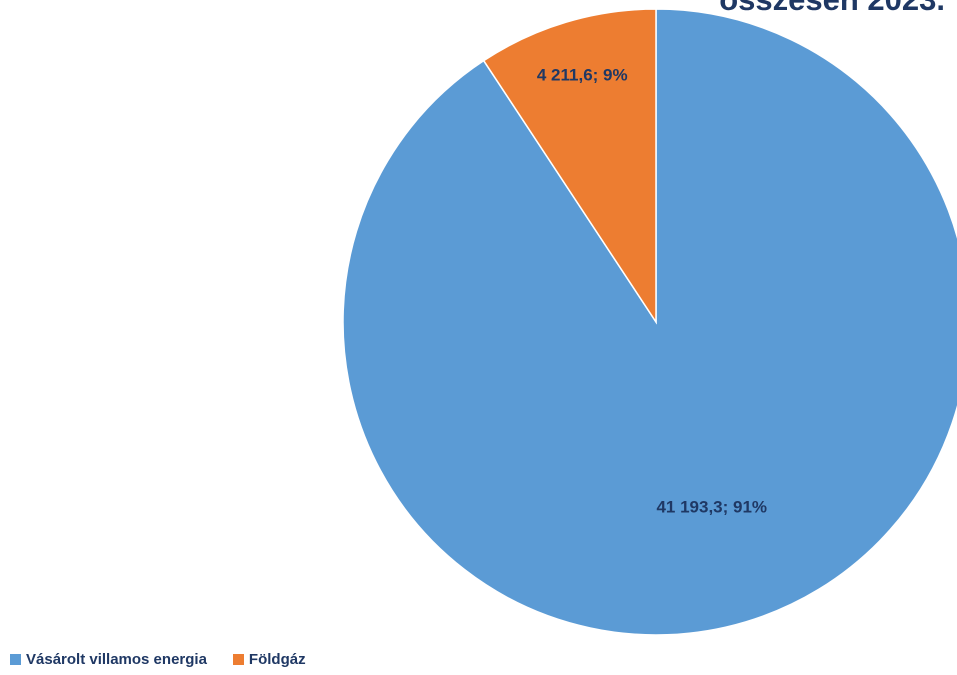  I want to click on data-label-foldgaz: 4 211,6; 9%, so click(582, 75).